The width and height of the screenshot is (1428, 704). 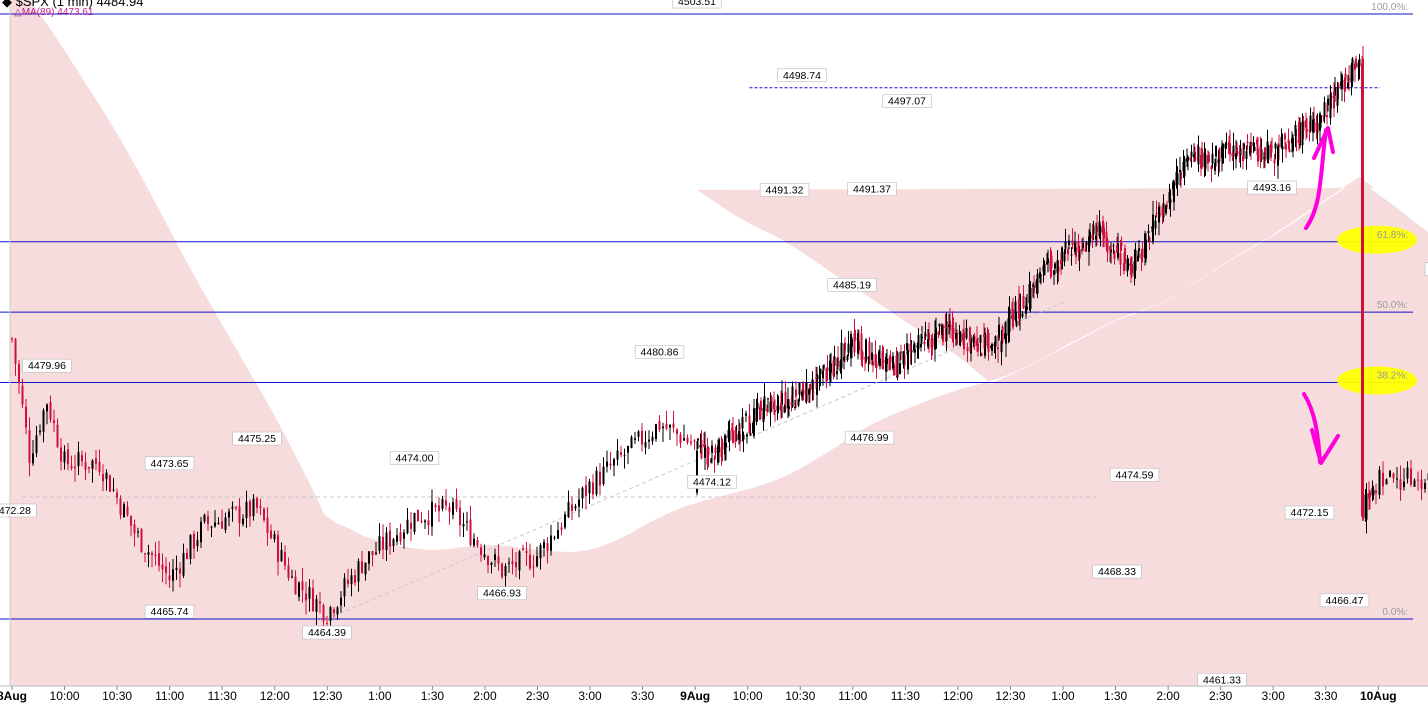 What do you see at coordinates (712, 483) in the screenshot?
I see `price-label: 4474.12` at bounding box center [712, 483].